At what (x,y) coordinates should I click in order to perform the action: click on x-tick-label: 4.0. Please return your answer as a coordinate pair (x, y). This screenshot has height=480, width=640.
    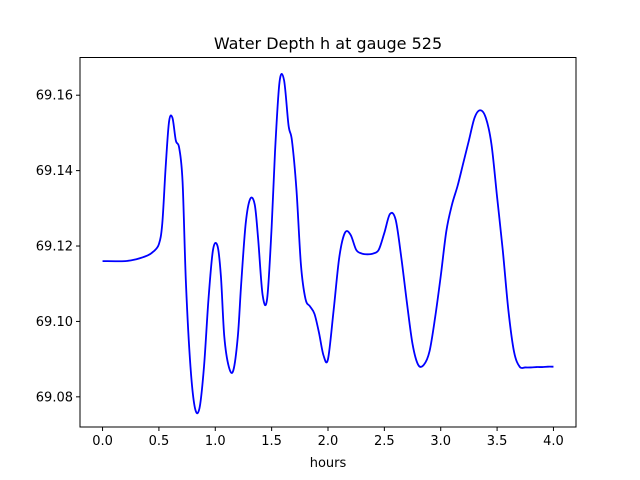
    Looking at the image, I should click on (553, 441).